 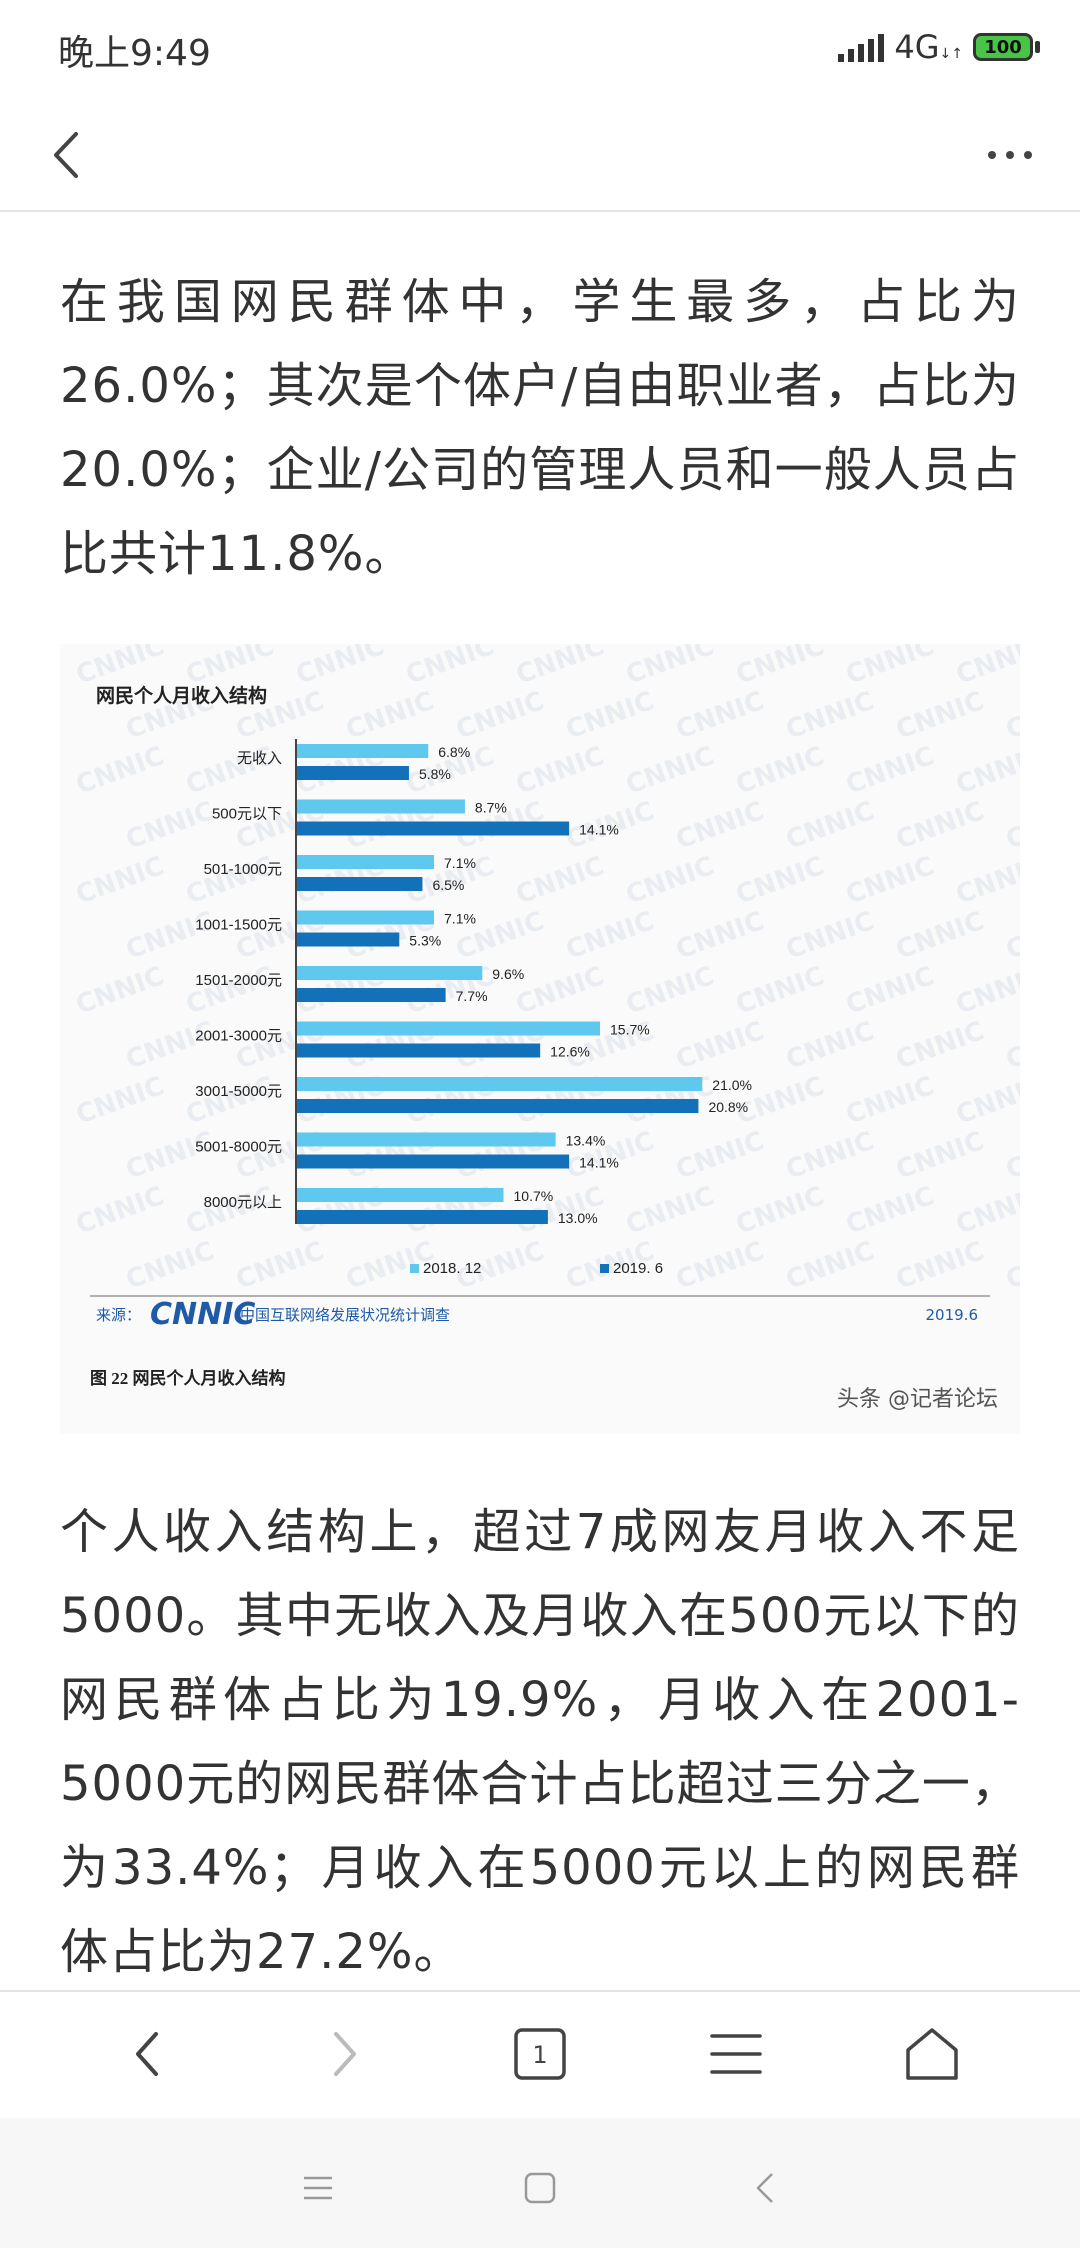 What do you see at coordinates (66, 155) in the screenshot?
I see `back-arrow-icon` at bounding box center [66, 155].